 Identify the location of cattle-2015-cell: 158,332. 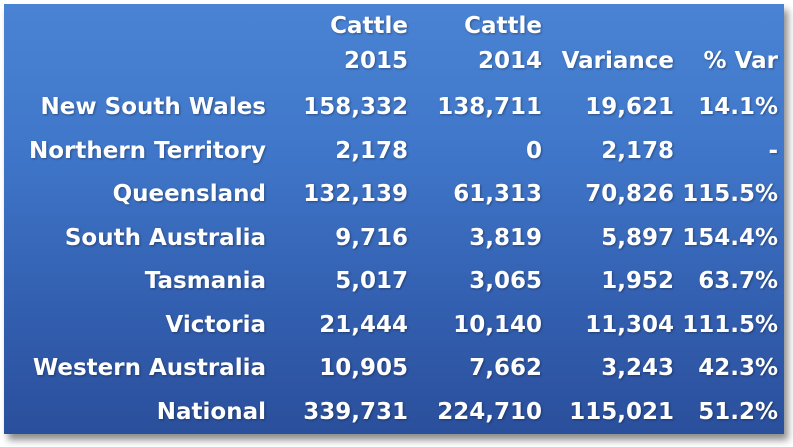
(355, 107).